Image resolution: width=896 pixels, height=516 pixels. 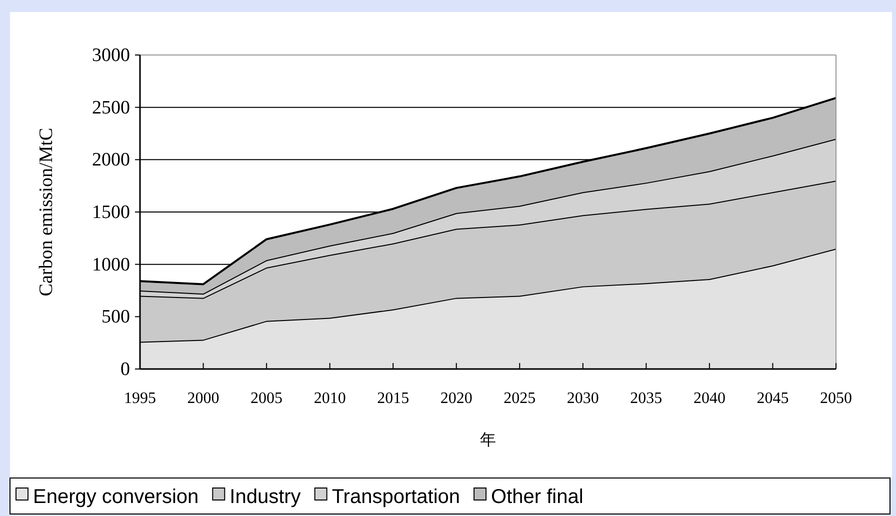 What do you see at coordinates (520, 398) in the screenshot?
I see `x-tick-label: 2025` at bounding box center [520, 398].